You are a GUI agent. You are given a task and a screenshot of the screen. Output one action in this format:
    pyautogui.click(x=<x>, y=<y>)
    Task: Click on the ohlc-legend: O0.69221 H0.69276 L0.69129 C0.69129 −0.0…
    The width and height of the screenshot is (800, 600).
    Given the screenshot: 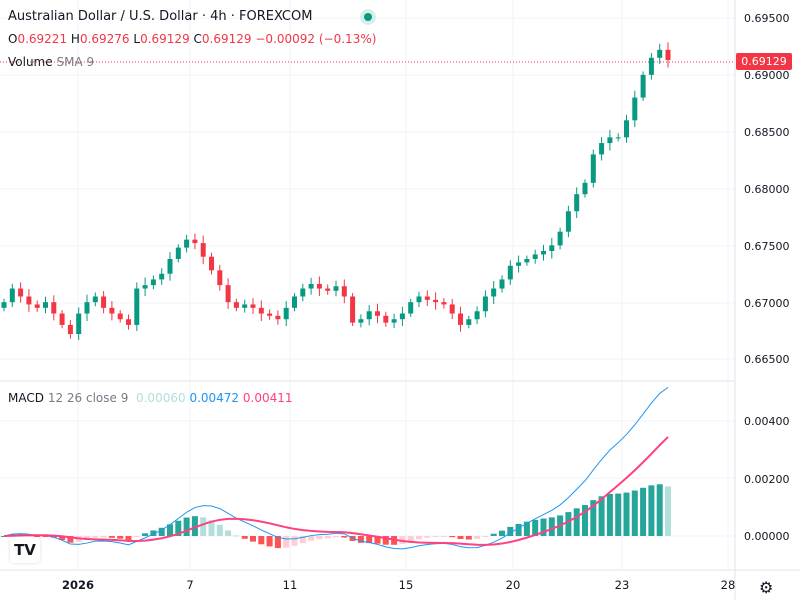 What is the action you would take?
    pyautogui.click(x=192, y=39)
    